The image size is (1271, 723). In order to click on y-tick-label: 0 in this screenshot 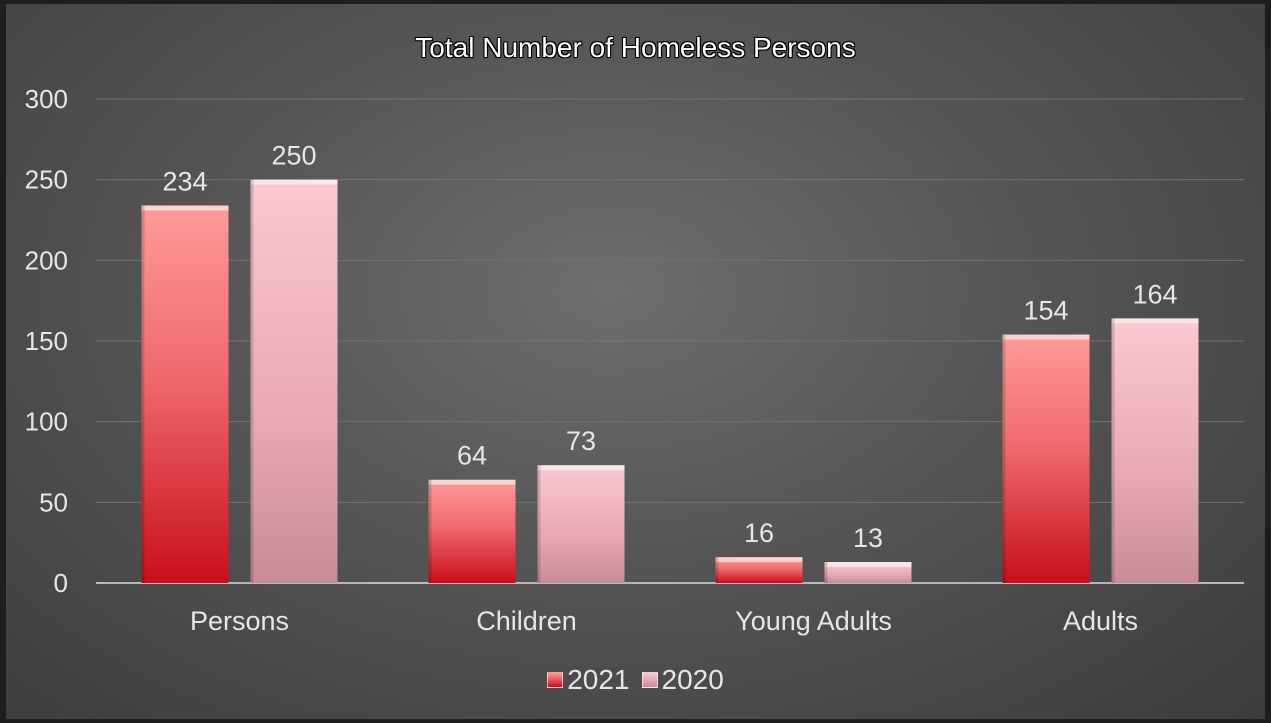, I will do `click(61, 583)`.